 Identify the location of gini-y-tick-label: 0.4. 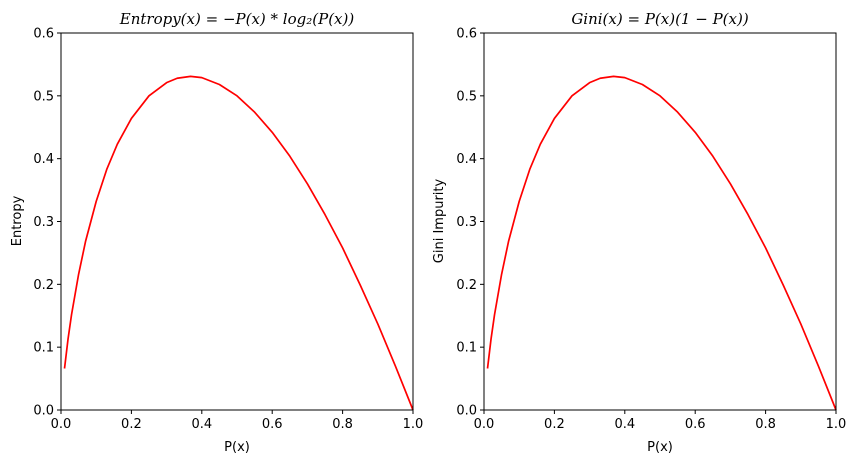
(466, 159).